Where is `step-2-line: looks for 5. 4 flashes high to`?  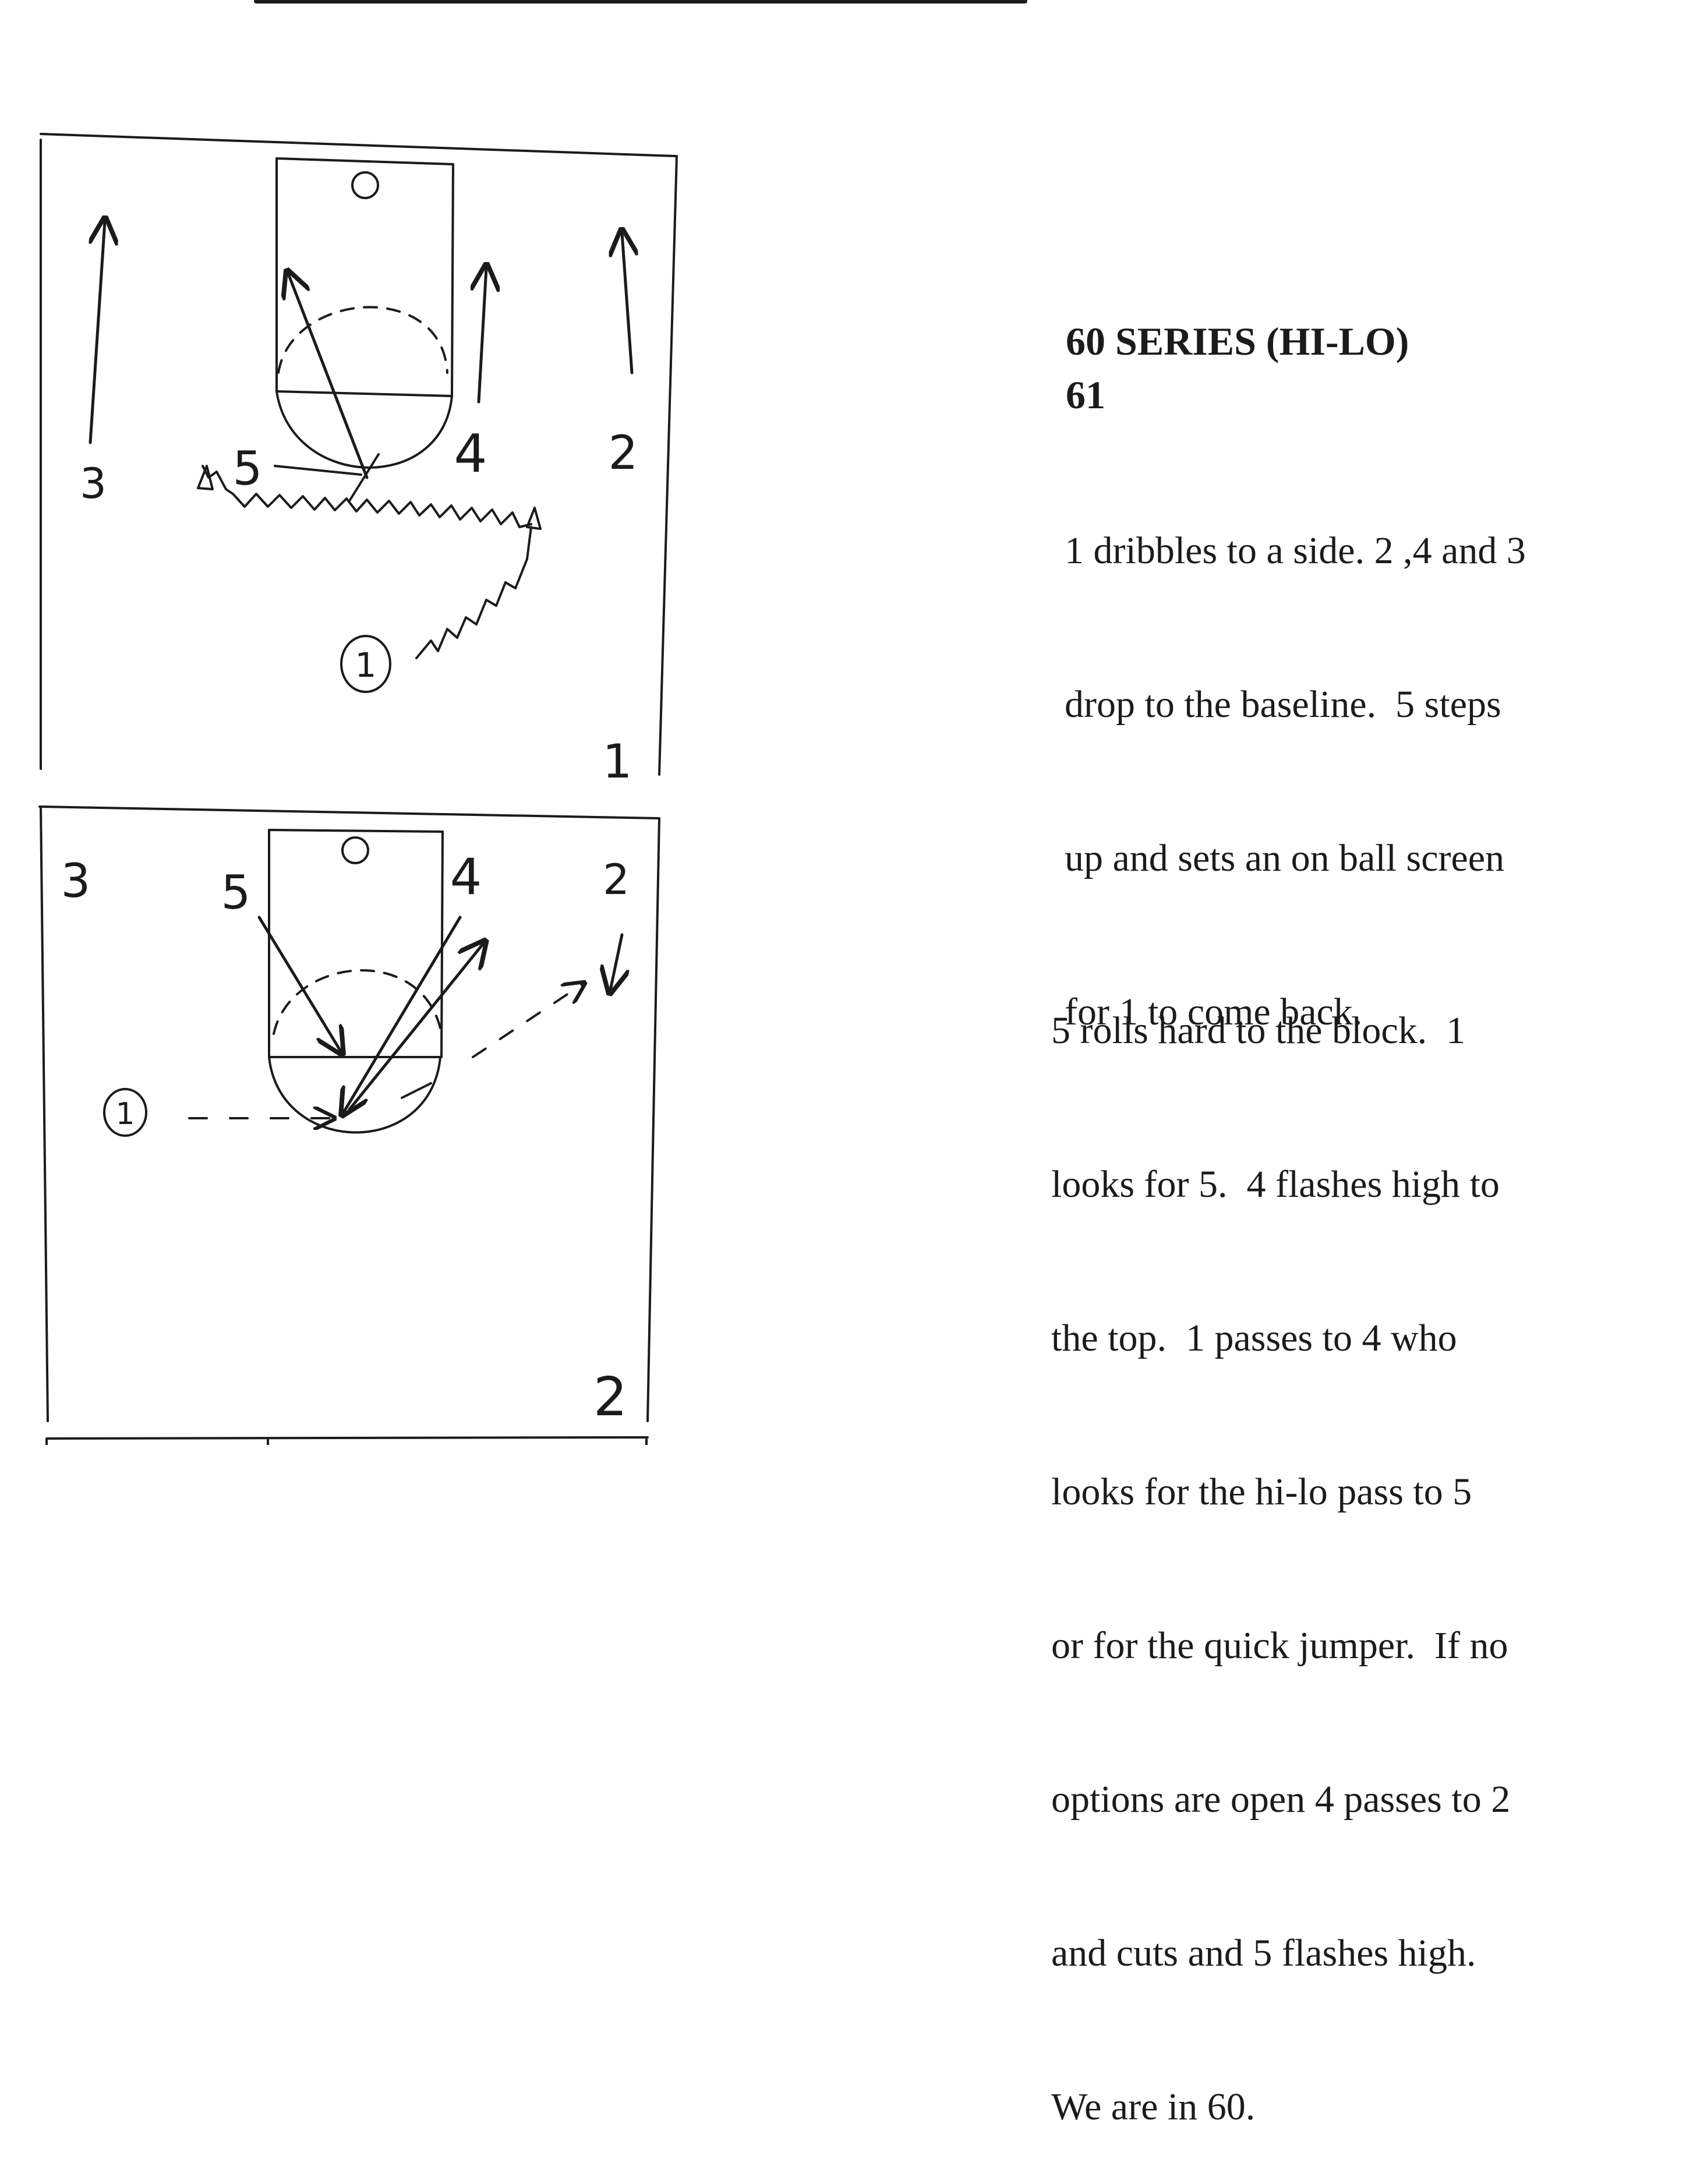 step-2-line: looks for 5. 4 flashes high to is located at coordinates (1275, 1184).